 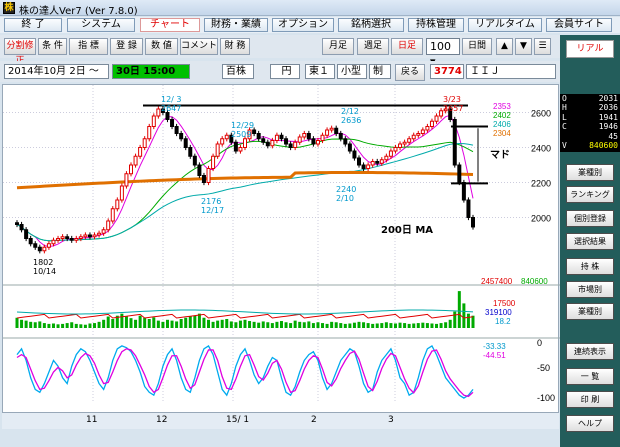 I want to click on x-tick-label: 12, so click(x=162, y=420).